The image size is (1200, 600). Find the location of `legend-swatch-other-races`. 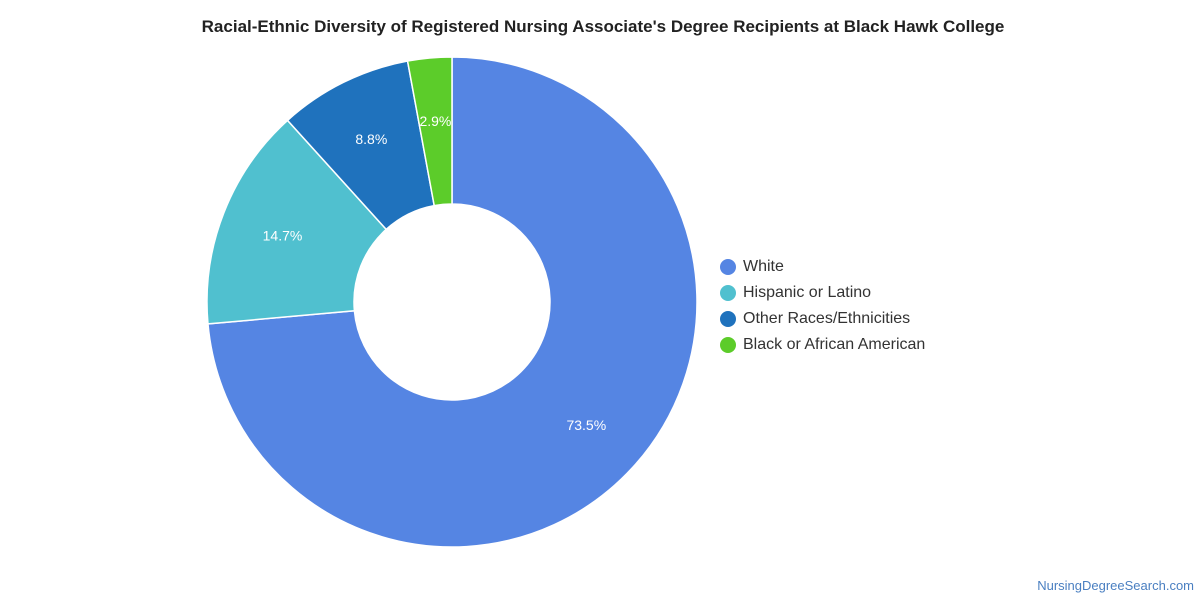

legend-swatch-other-races is located at coordinates (728, 319).